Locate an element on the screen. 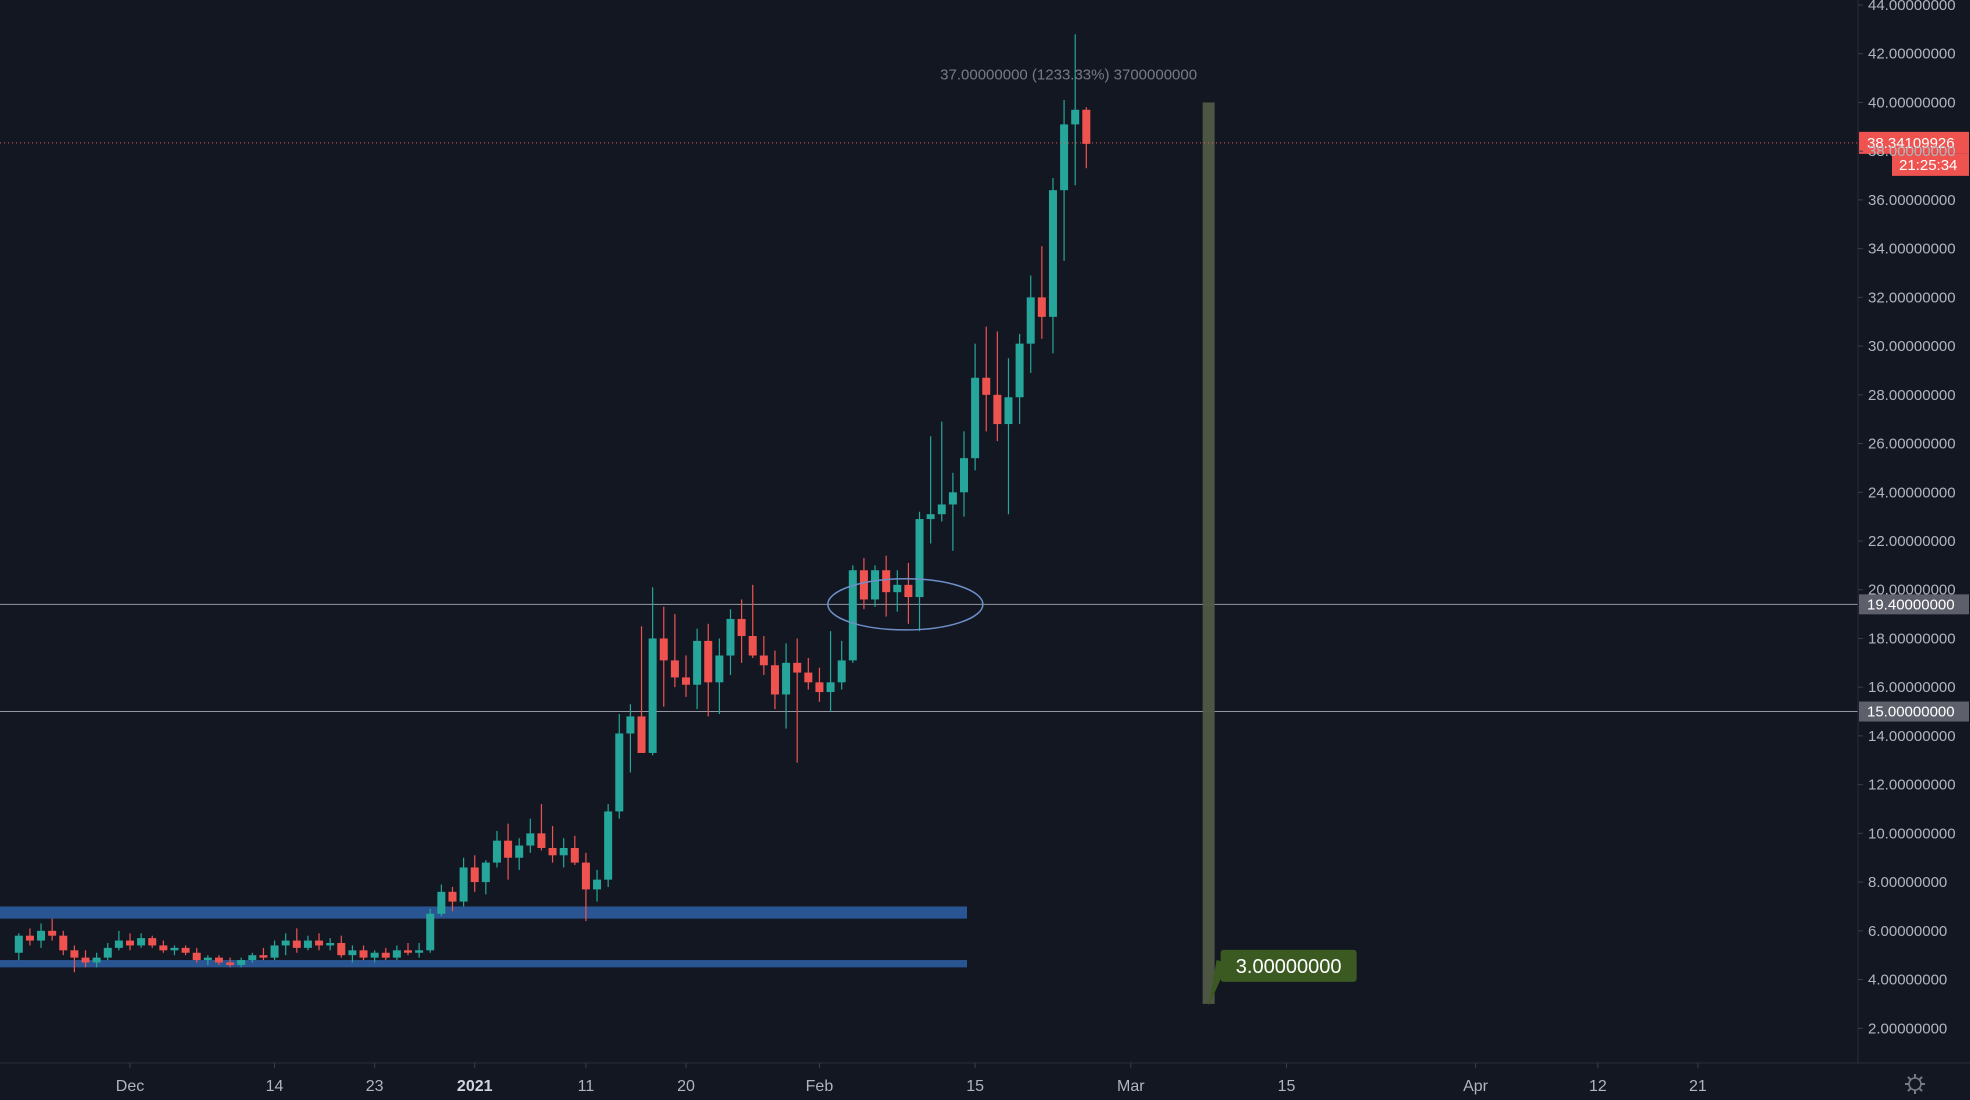 This screenshot has height=1100, width=1970. measure-bar is located at coordinates (1208, 553).